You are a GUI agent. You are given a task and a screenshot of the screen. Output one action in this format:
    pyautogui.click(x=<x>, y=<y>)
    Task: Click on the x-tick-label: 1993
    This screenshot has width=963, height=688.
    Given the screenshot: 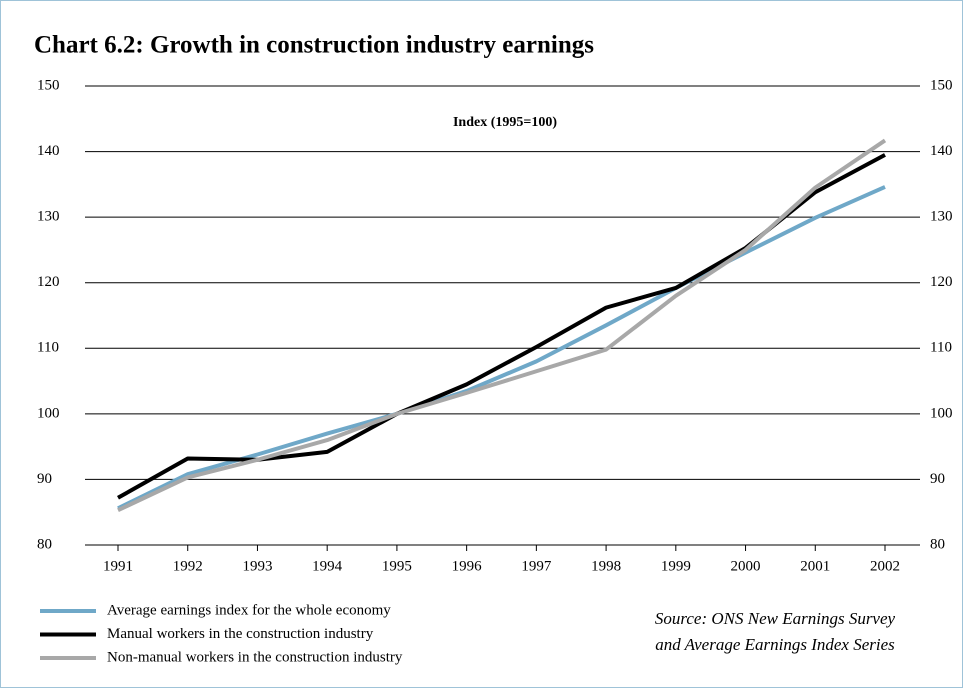 What is the action you would take?
    pyautogui.click(x=257, y=566)
    